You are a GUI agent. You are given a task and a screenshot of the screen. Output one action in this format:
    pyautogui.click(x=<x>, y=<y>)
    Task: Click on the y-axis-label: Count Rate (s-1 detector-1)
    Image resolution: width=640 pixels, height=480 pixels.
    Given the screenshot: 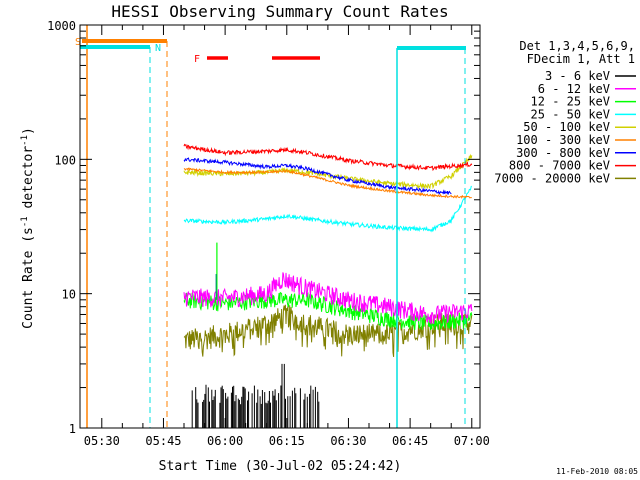 What is the action you would take?
    pyautogui.click(x=28, y=228)
    